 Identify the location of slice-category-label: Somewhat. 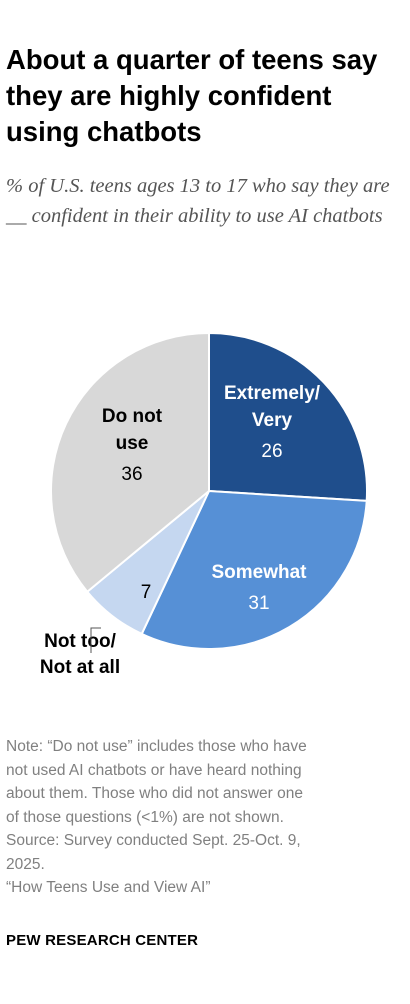
(259, 572).